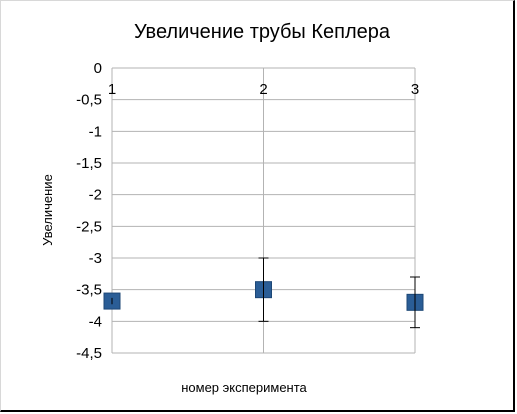 This screenshot has width=517, height=414. Describe the element at coordinates (47, 210) in the screenshot. I see `y-axis-label: Увеличение` at that location.